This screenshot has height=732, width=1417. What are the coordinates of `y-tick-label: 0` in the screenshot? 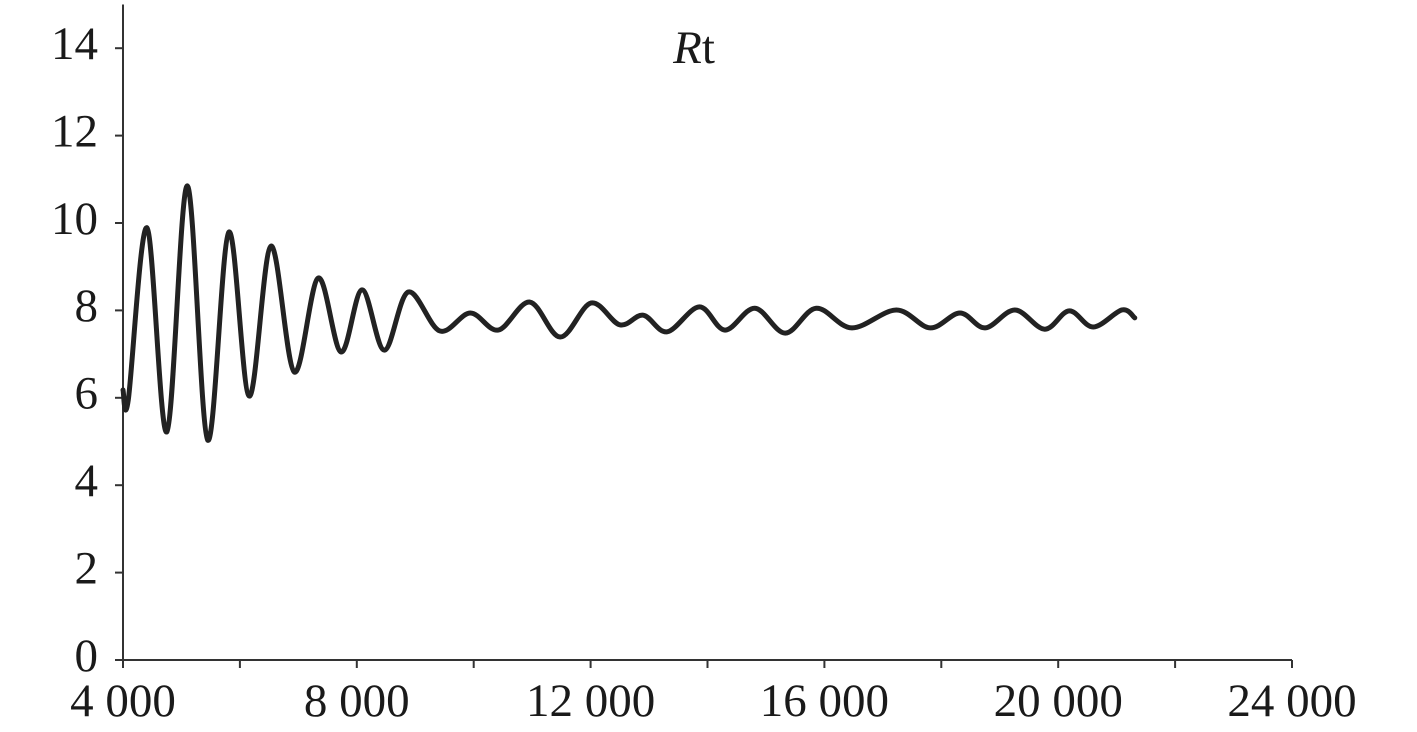 It's located at (87, 656).